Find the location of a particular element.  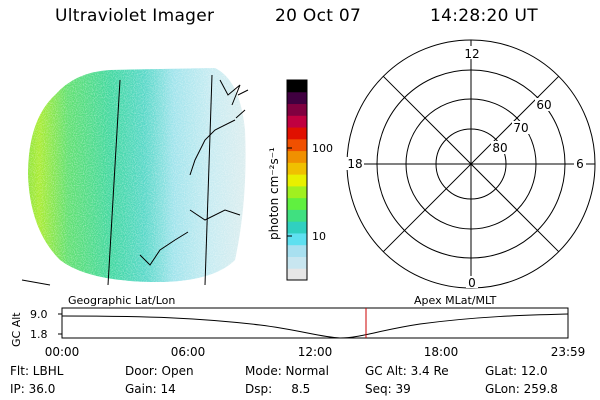

timeline-ytick-1.8: 1.8 is located at coordinates (39, 334).